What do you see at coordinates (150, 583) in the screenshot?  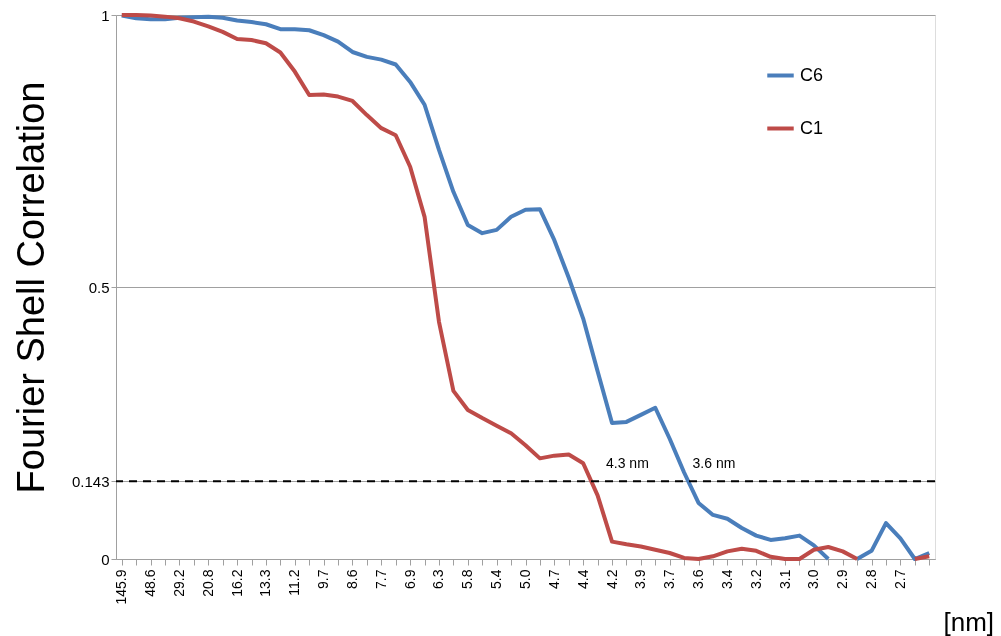 I see `x-tick-label: 48.6` at bounding box center [150, 583].